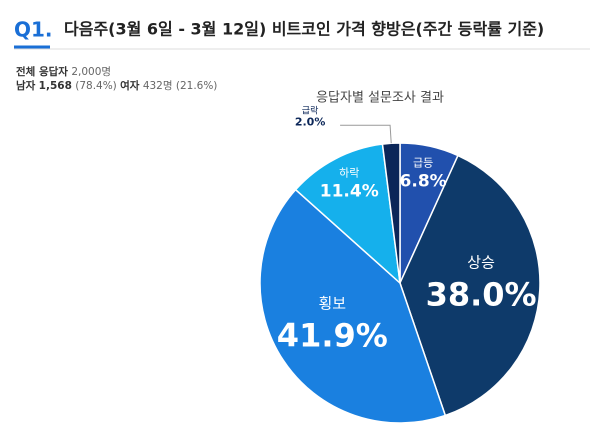 The image size is (600, 430). What do you see at coordinates (349, 173) in the screenshot?
I see `slice-category: 하락` at bounding box center [349, 173].